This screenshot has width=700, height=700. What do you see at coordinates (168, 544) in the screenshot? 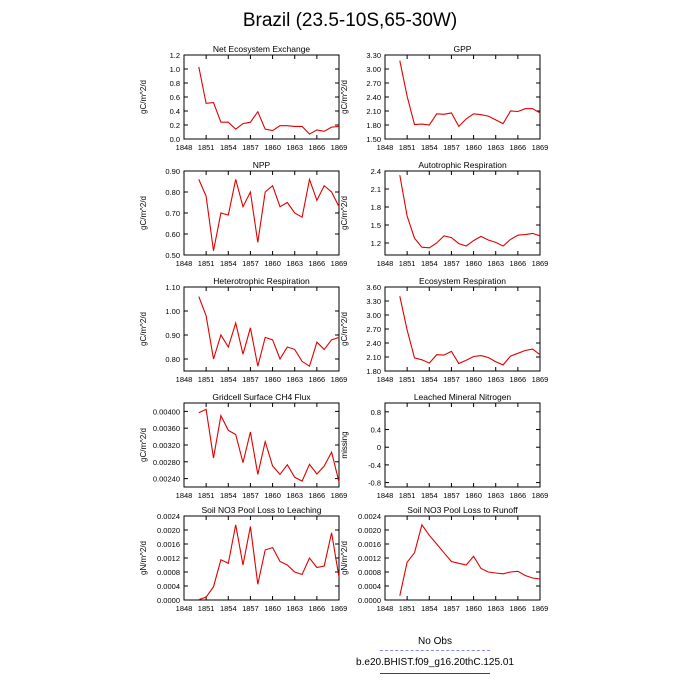
I see `y-tick-label: 0.0016` at bounding box center [168, 544].